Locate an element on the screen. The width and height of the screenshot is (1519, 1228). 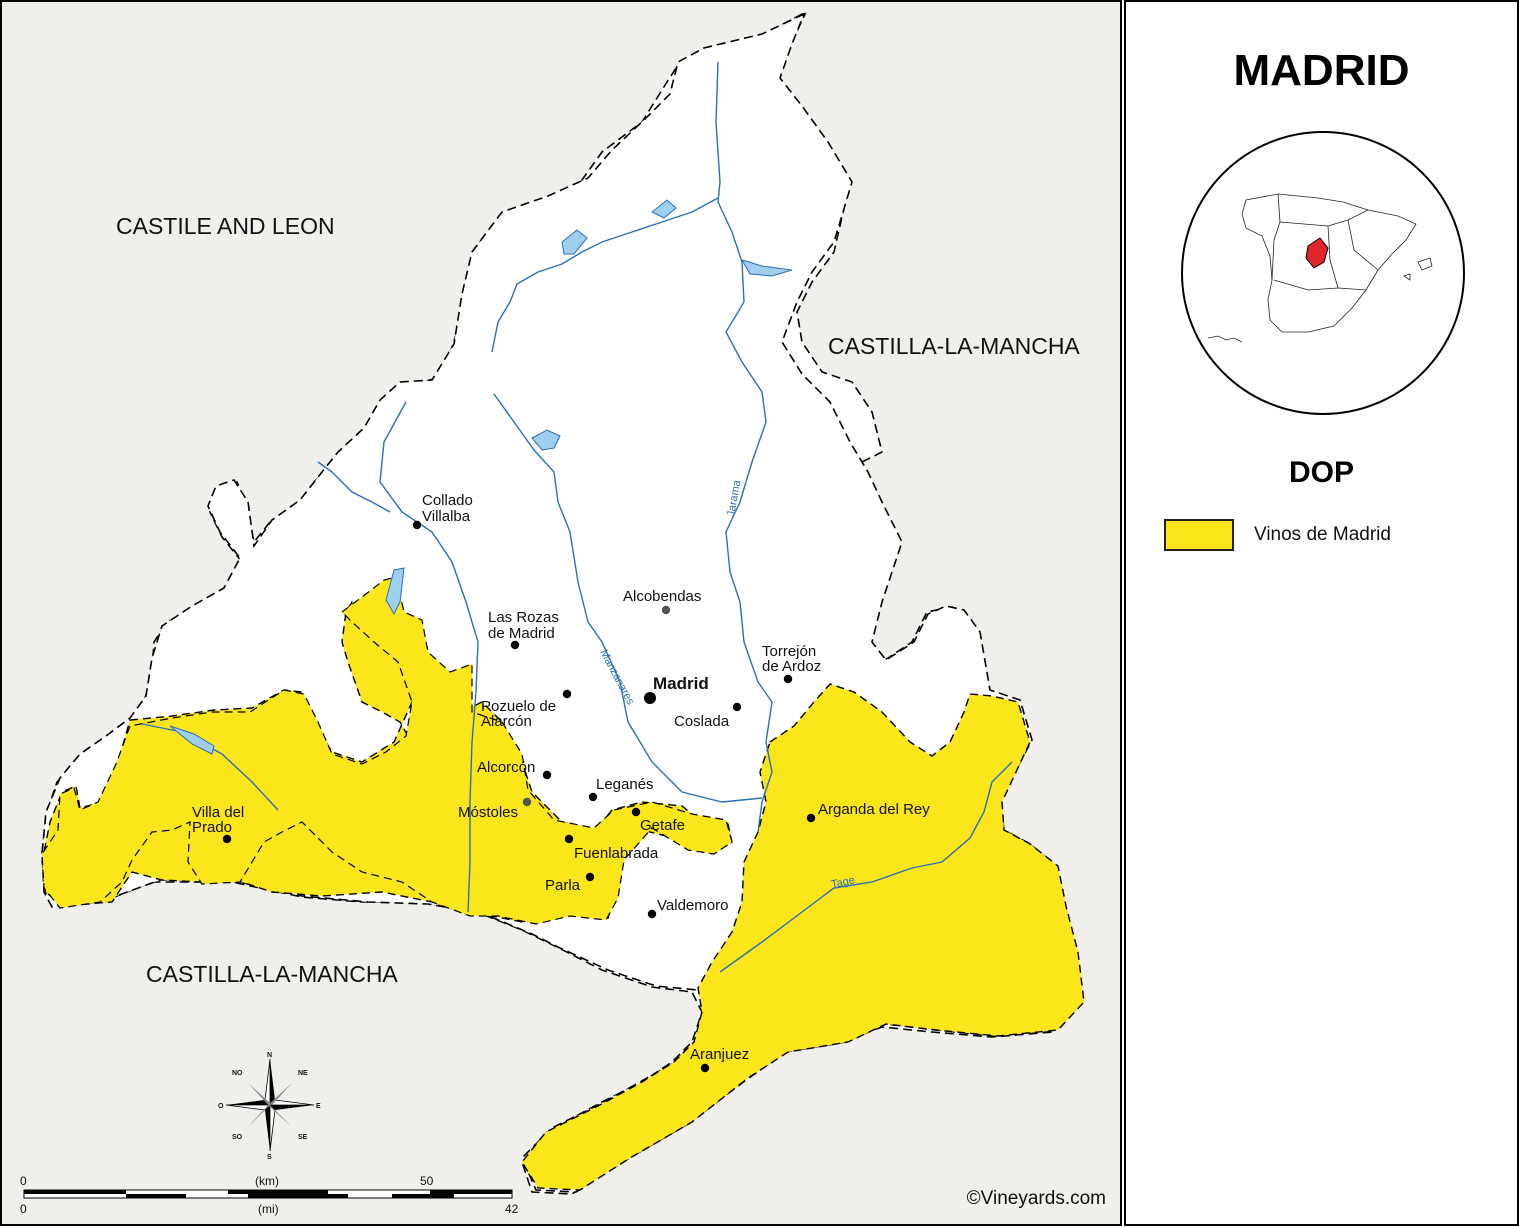
compass-rose: N S E O NE NO SE SO is located at coordinates (269, 1106).